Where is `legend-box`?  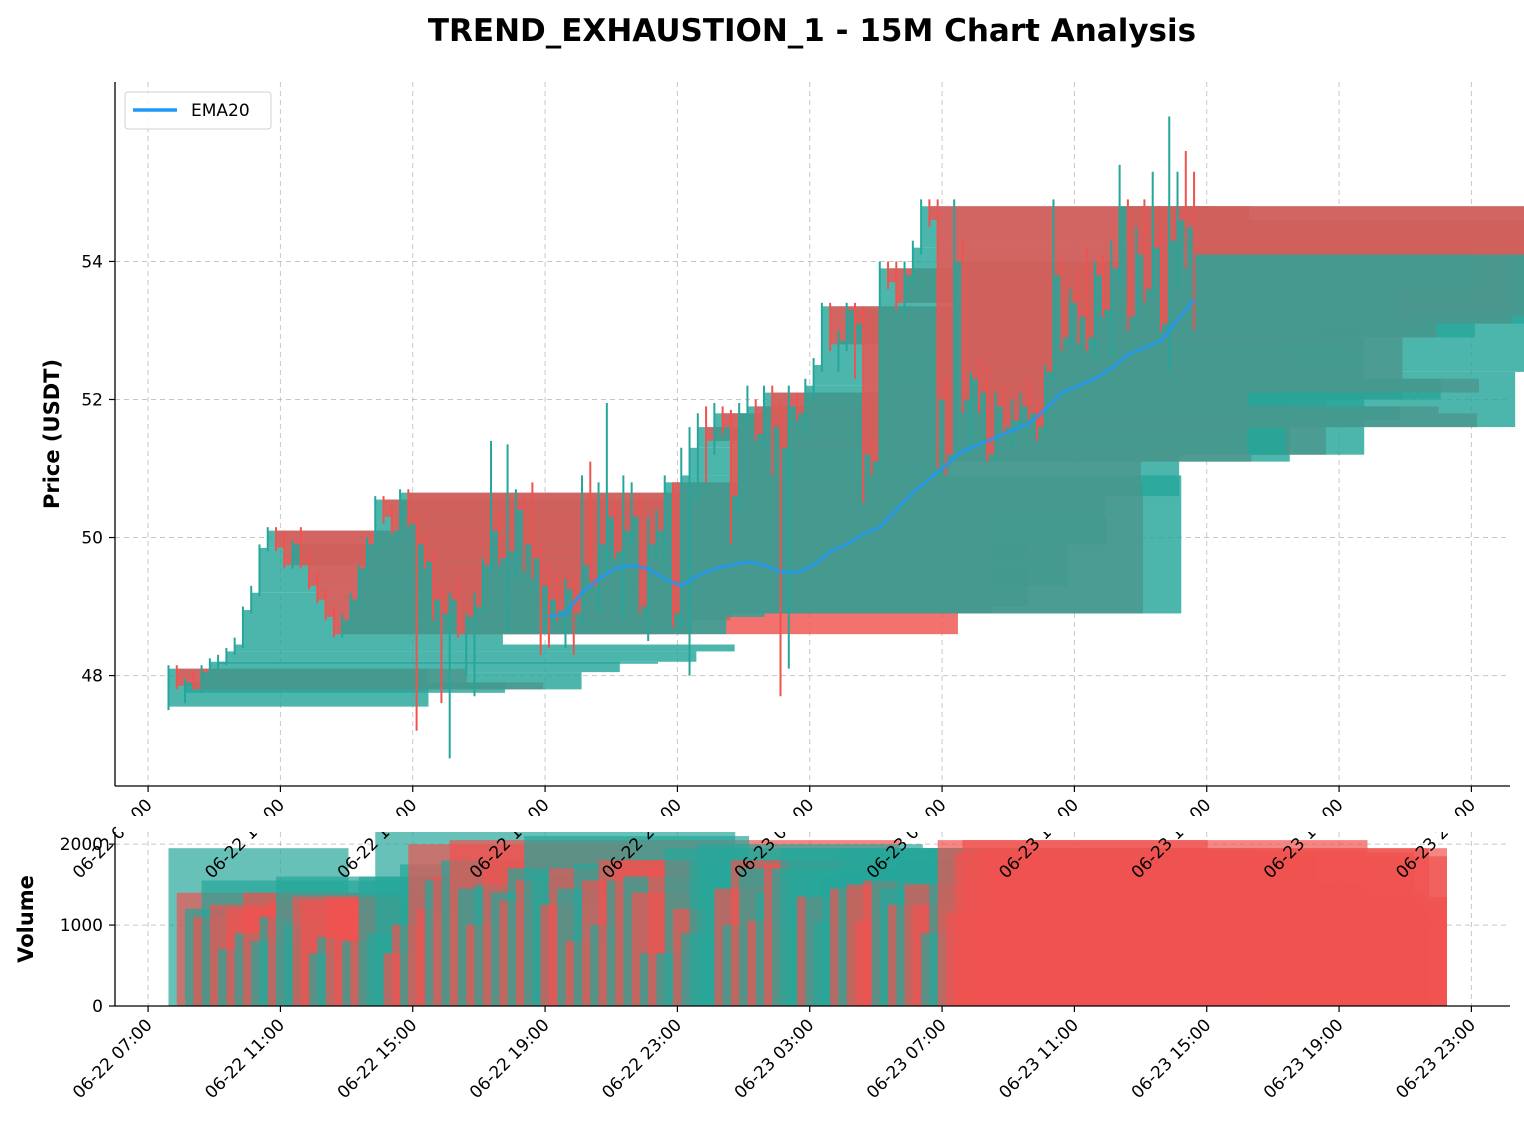 legend-box is located at coordinates (198, 110).